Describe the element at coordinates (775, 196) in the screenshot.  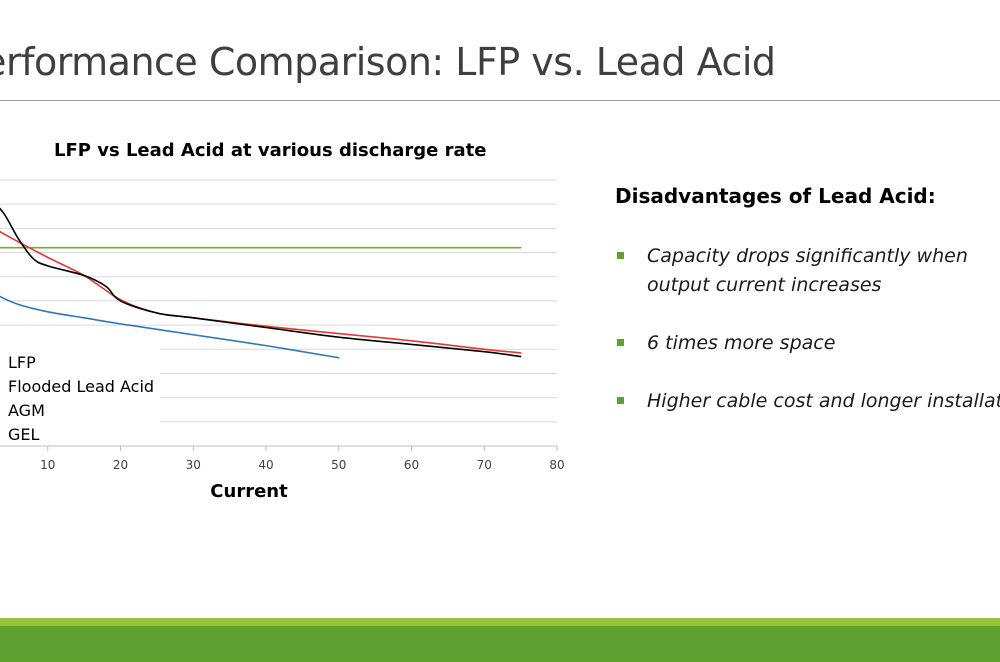
I see `disadvantages-heading: Disadvantages of Lead Acid:` at that location.